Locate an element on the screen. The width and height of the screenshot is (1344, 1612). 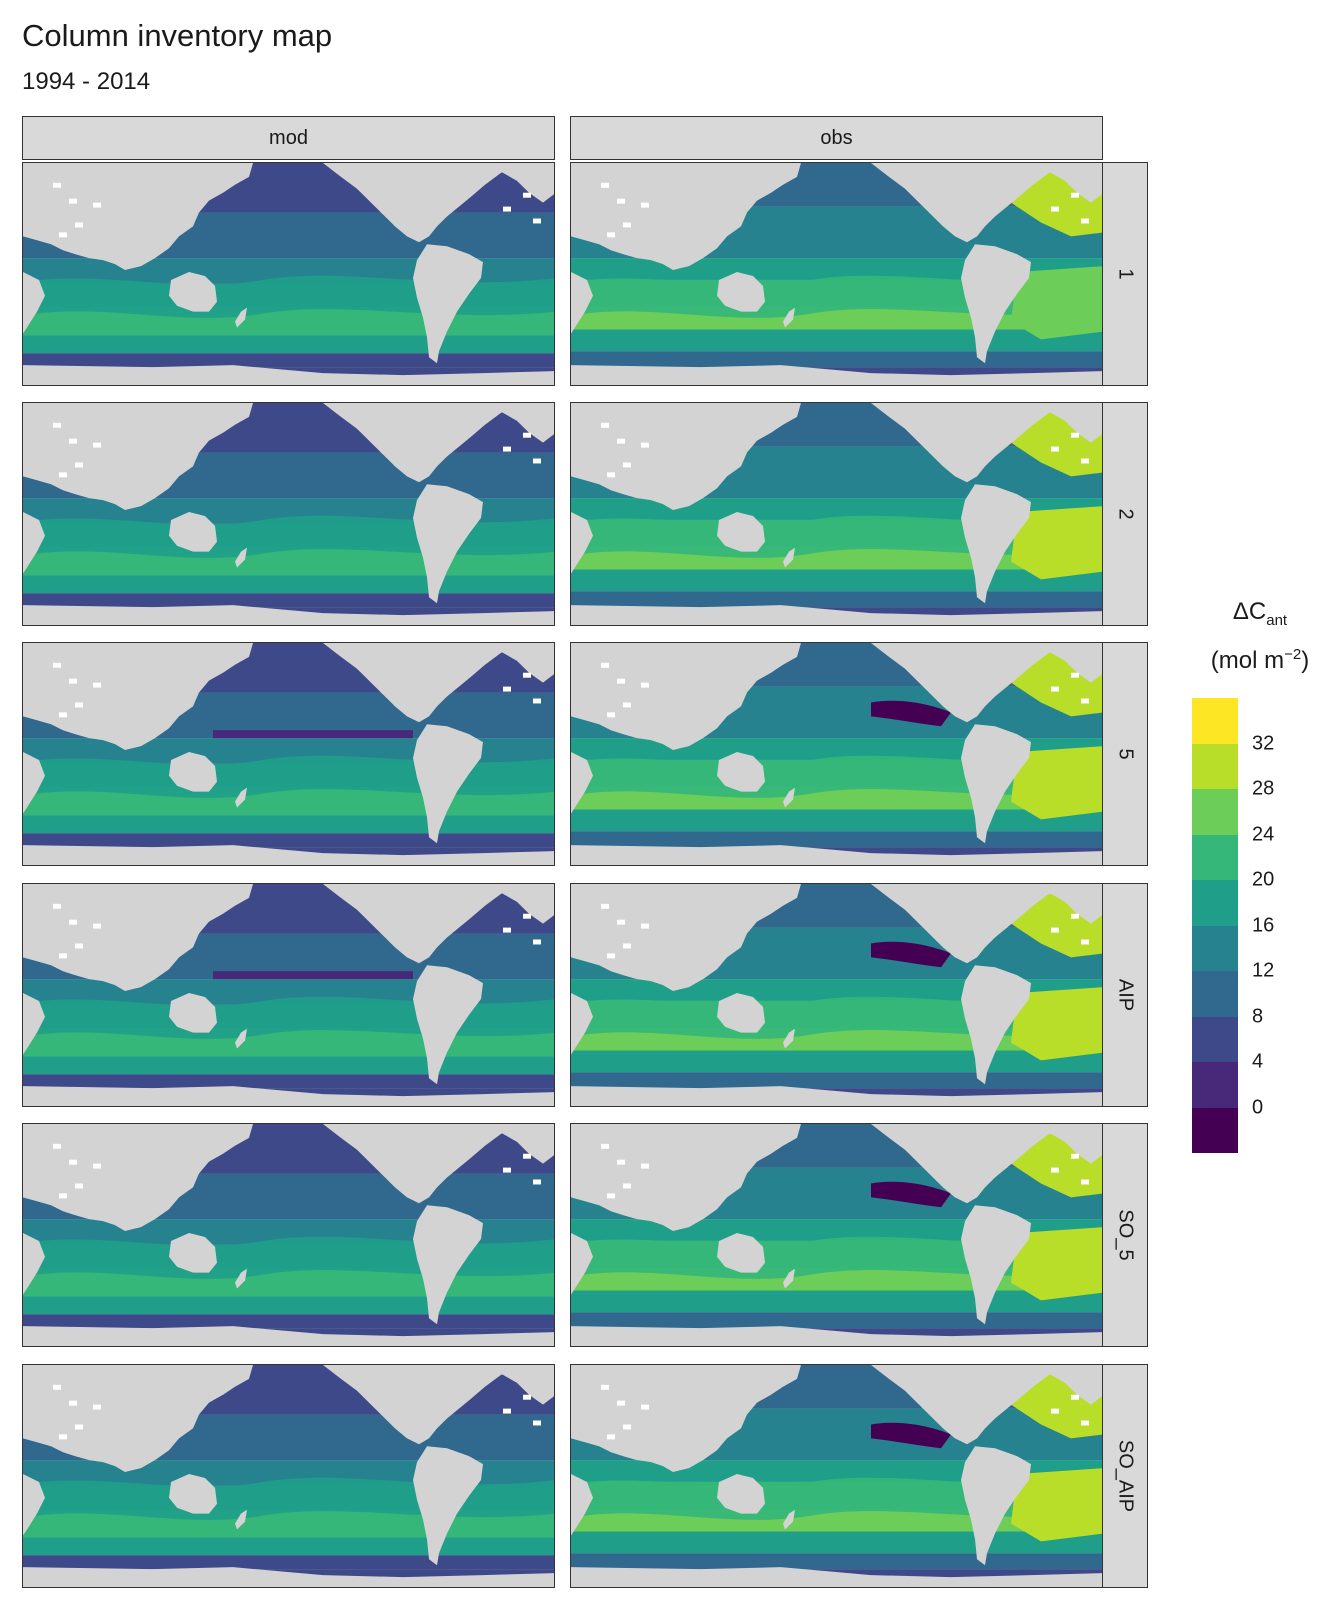
map-panel-obs-SO_AIP is located at coordinates (836, 1476).